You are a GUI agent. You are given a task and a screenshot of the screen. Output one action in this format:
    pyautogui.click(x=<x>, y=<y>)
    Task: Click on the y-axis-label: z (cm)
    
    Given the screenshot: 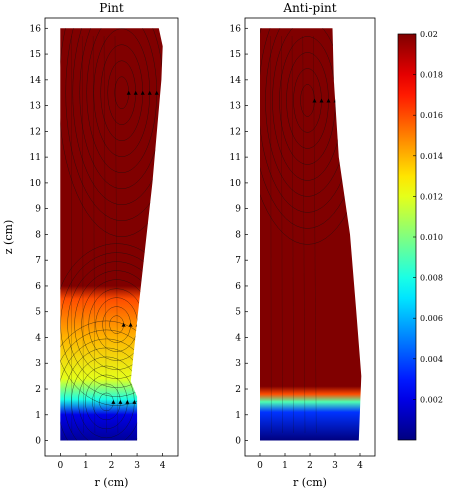 What is the action you would take?
    pyautogui.click(x=8, y=237)
    